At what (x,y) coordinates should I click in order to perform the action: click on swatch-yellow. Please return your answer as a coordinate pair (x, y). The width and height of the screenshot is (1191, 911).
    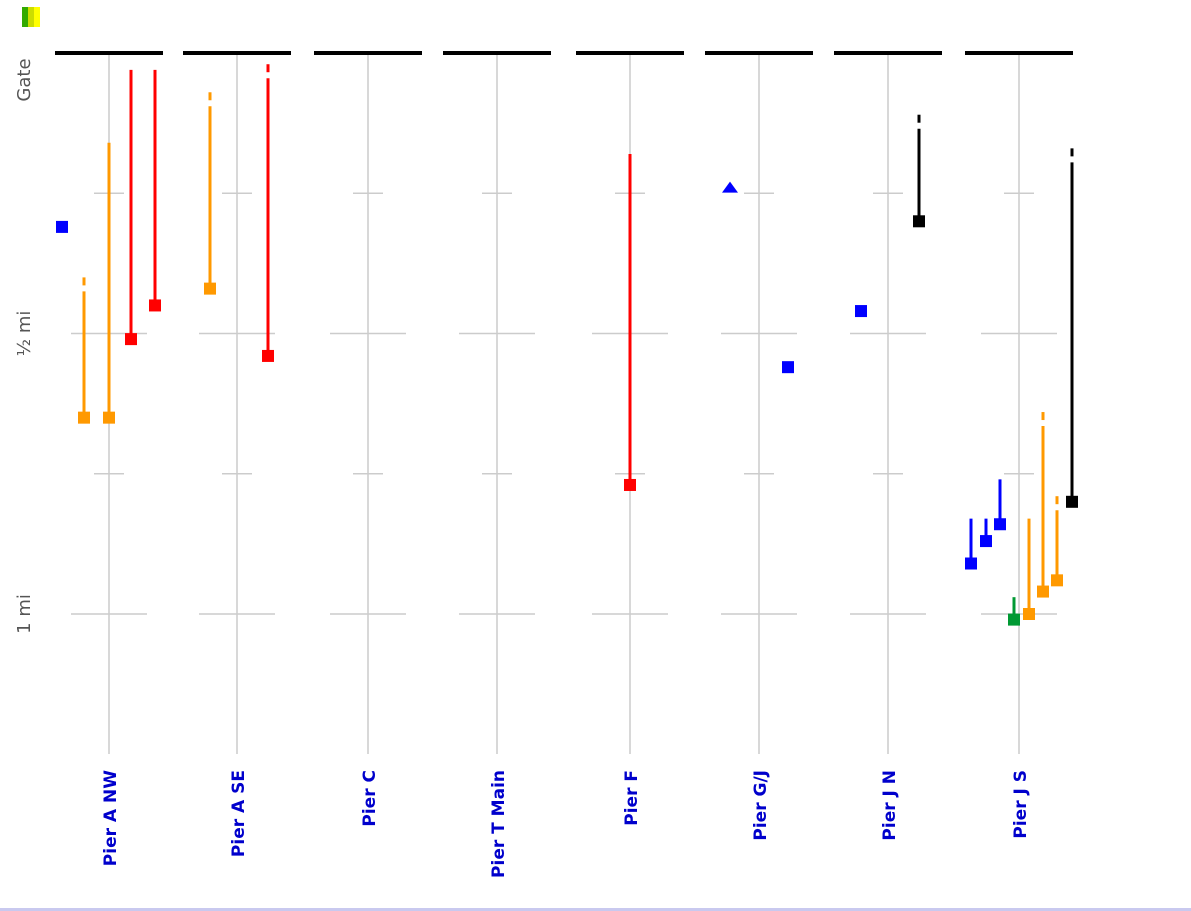
    Looking at the image, I should click on (37, 17).